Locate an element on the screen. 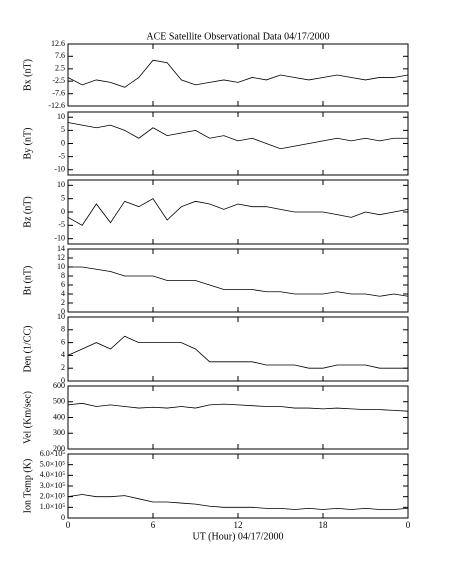 The image size is (454, 567). y-tick-label: 300 is located at coordinates (59, 432).